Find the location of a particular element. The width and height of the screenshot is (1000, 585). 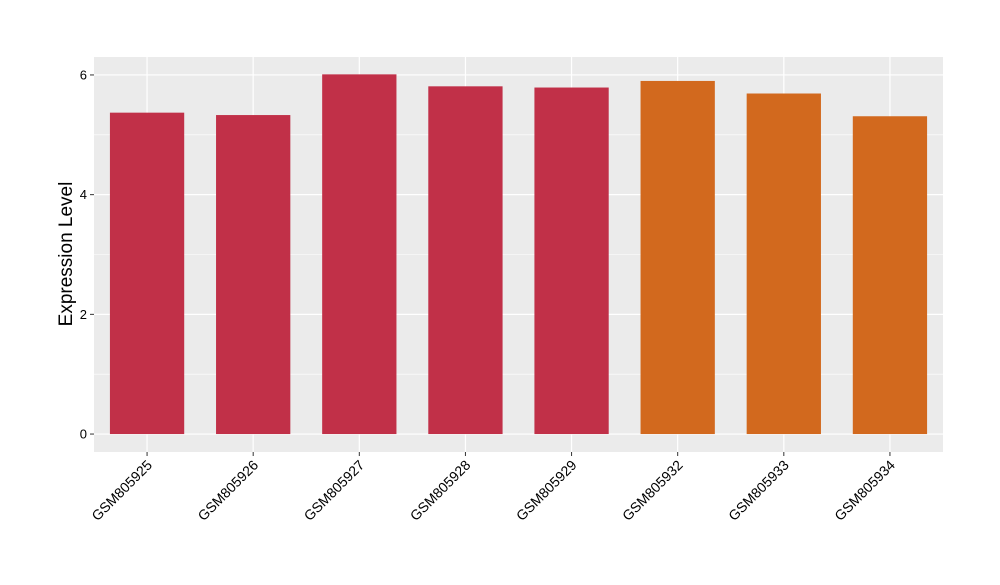

y-tick-label: 0 is located at coordinates (83, 434).